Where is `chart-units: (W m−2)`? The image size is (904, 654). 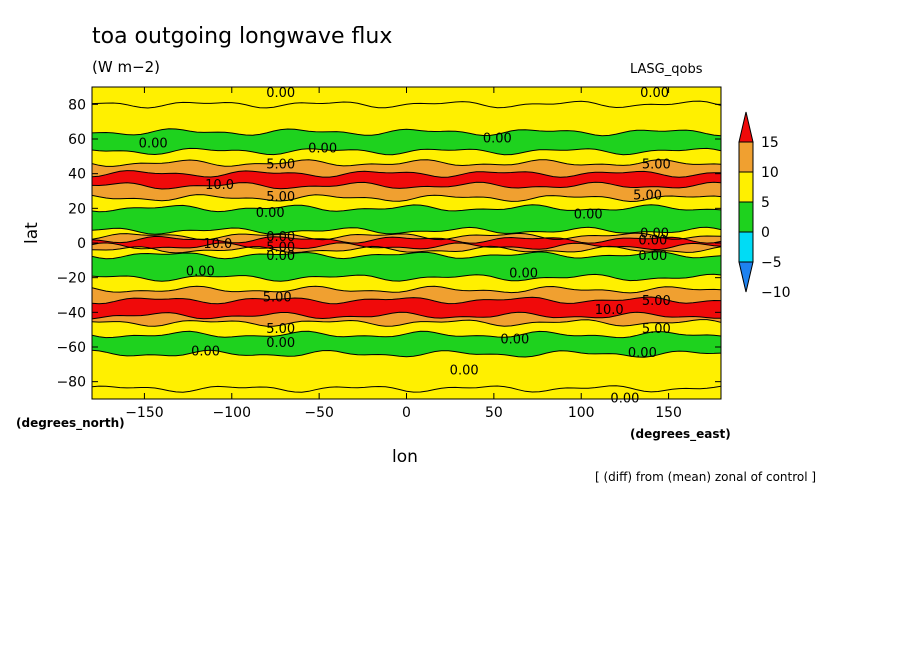 chart-units: (W m−2) is located at coordinates (126, 67).